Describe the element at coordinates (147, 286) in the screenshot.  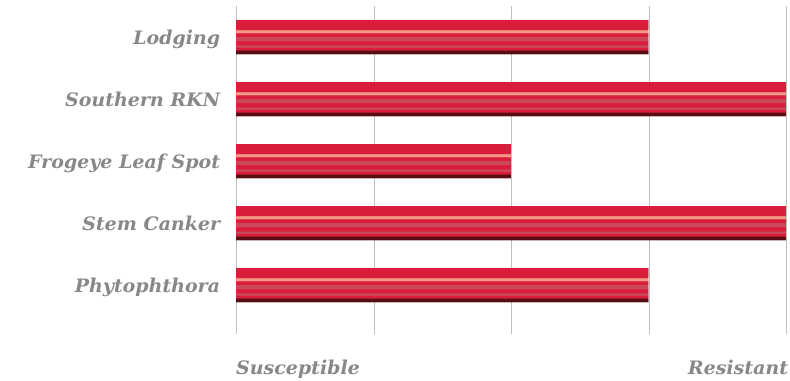
I see `category-label-phytophthora: Phytophthora` at that location.